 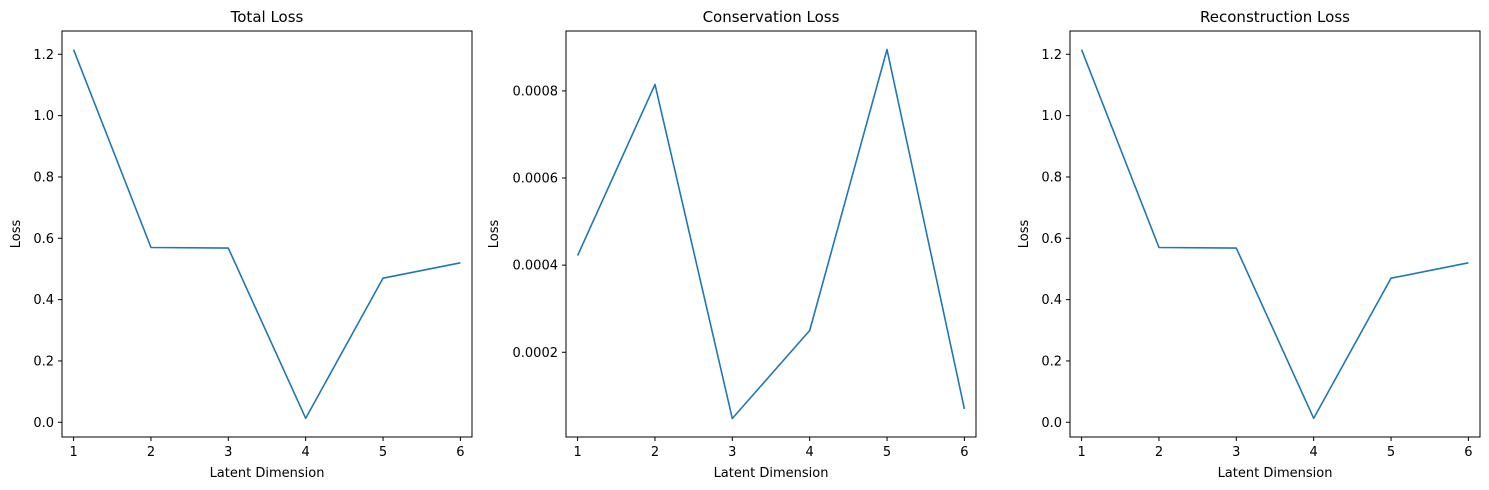 What do you see at coordinates (267, 17) in the screenshot?
I see `chart-title: Total Loss` at bounding box center [267, 17].